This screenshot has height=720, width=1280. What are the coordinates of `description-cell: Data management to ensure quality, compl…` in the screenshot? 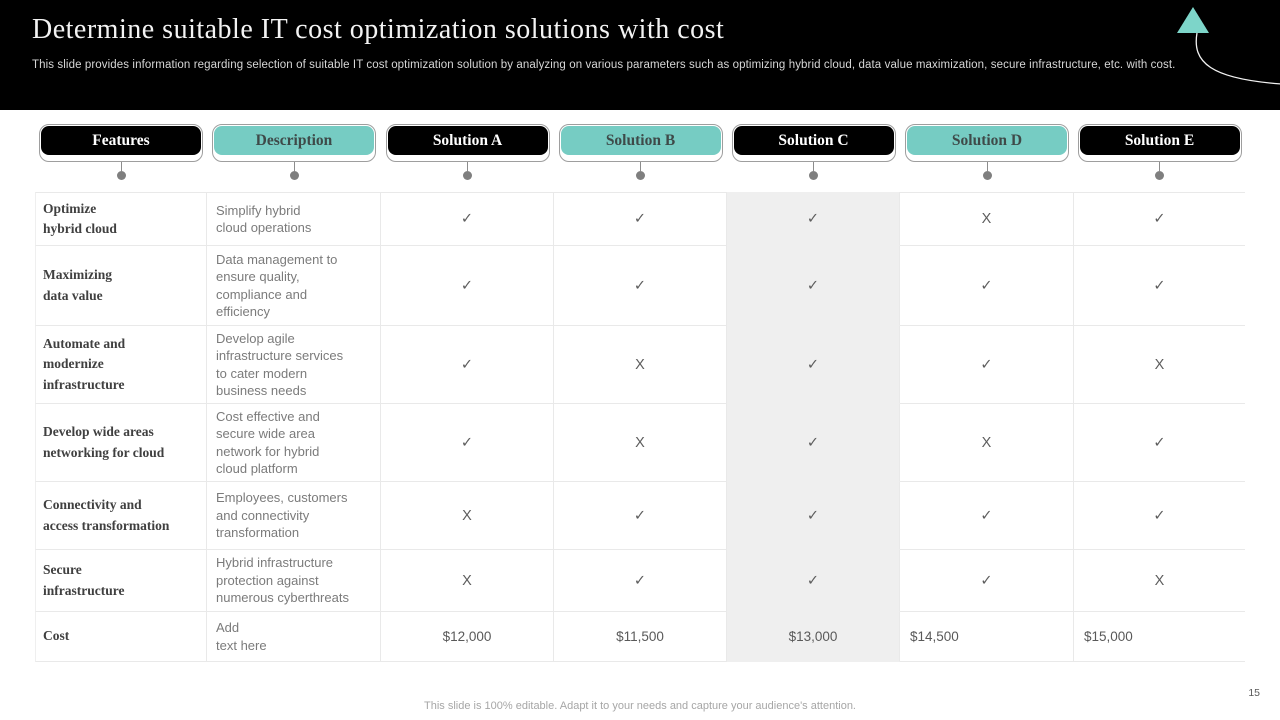 It's located at (294, 286).